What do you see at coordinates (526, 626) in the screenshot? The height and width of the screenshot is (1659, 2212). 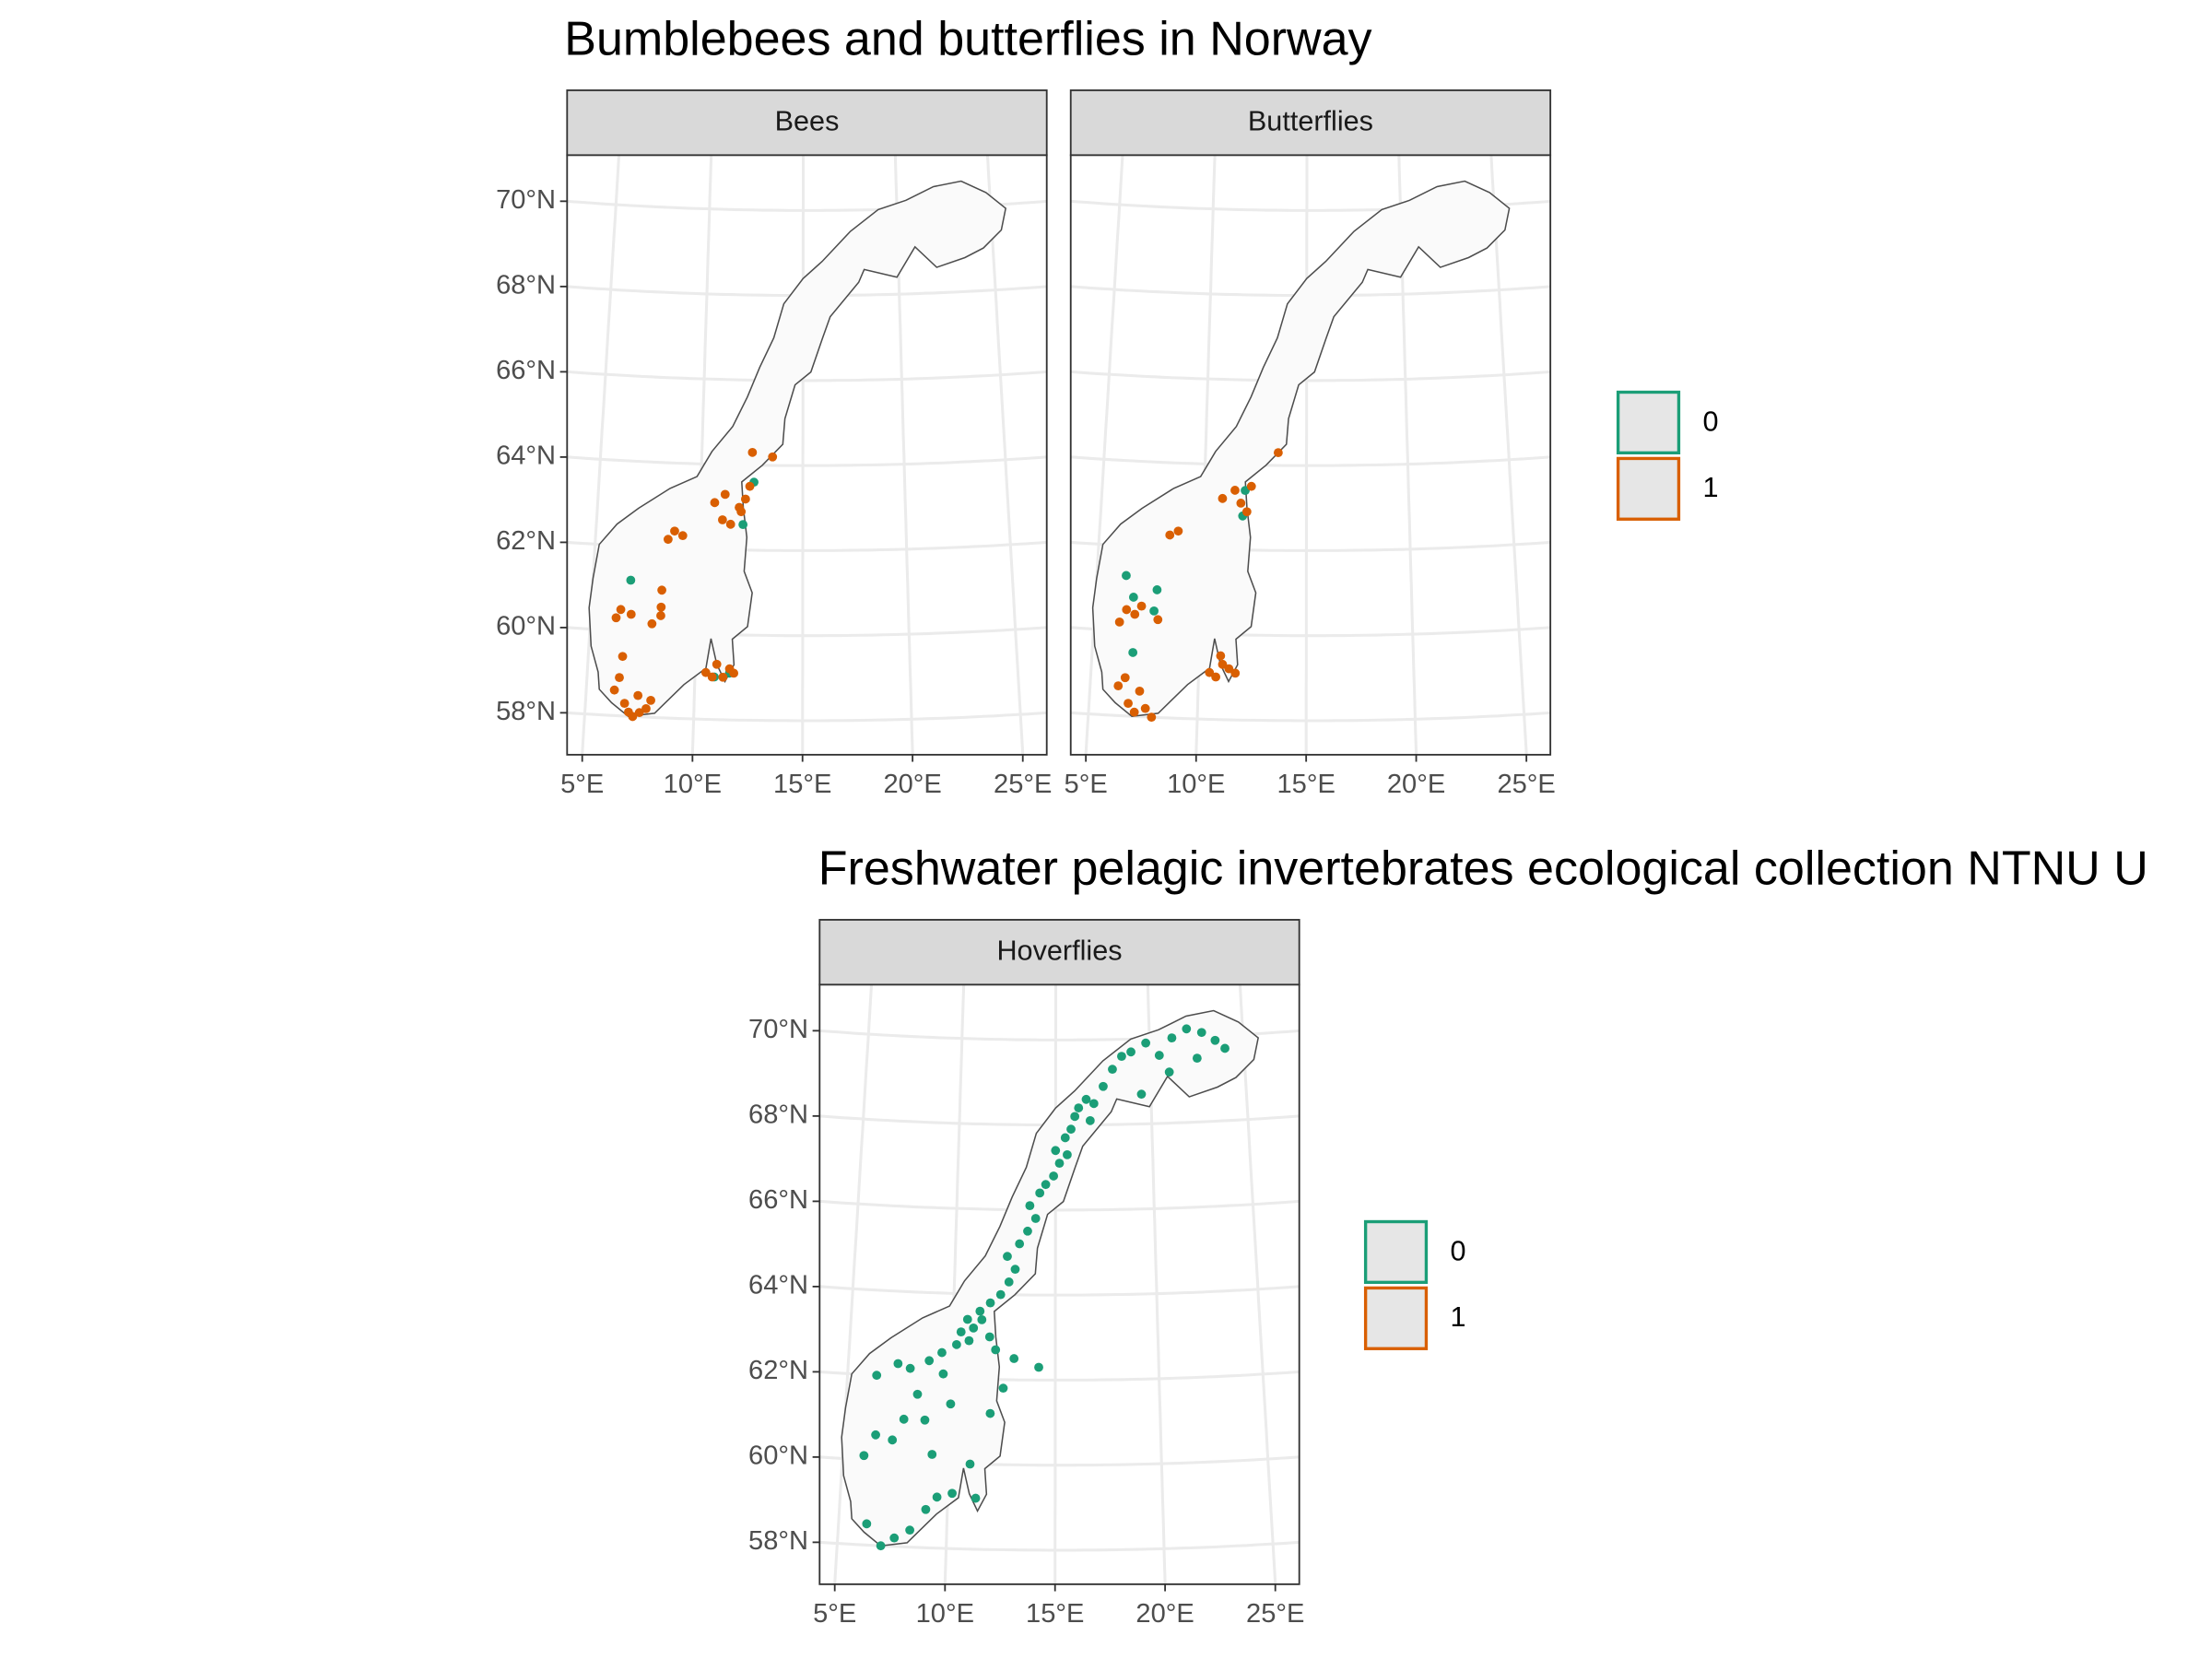 I see `y-tick-label: 60°N` at bounding box center [526, 626].